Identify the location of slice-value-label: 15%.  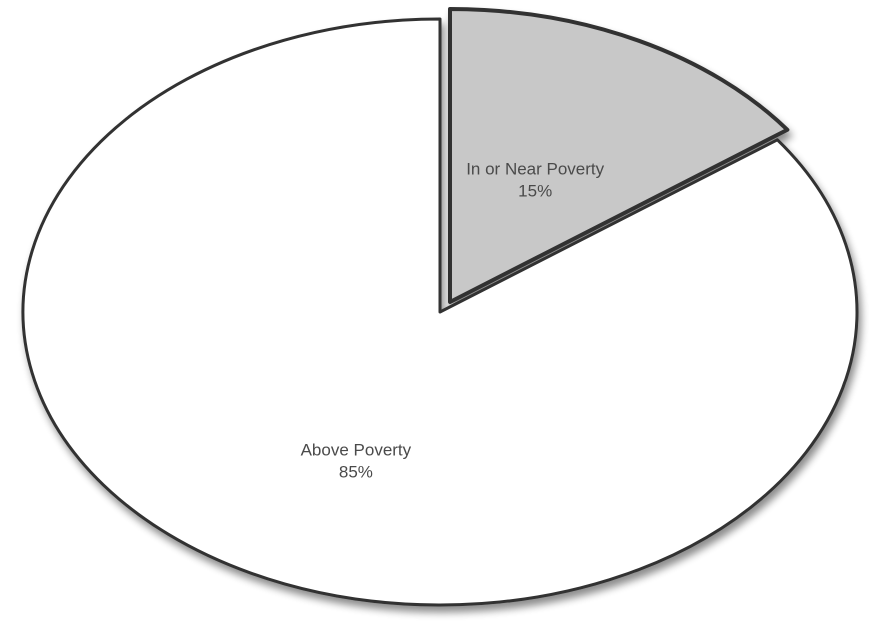
(535, 191).